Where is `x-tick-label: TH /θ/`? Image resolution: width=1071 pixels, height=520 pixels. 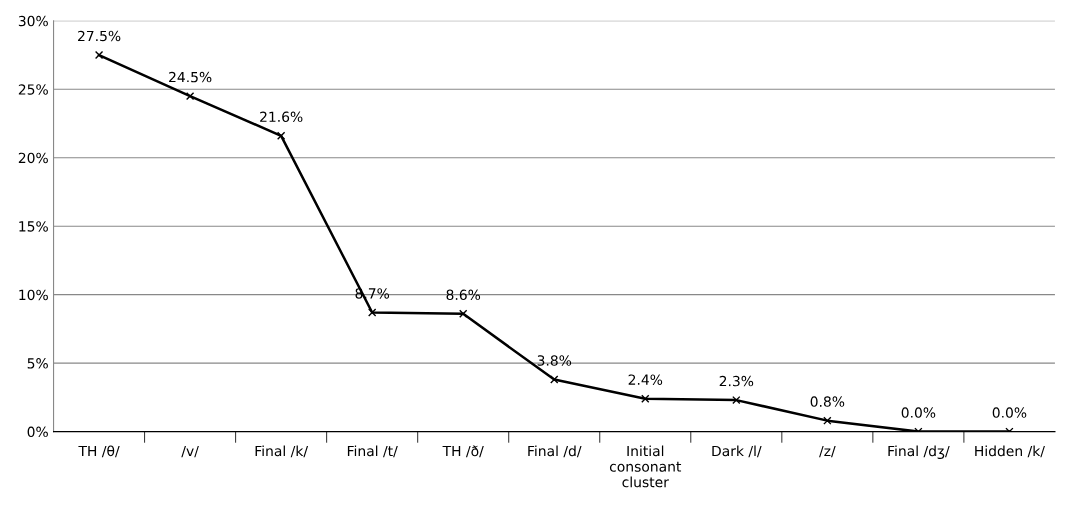 x-tick-label: TH /θ/ is located at coordinates (99, 451).